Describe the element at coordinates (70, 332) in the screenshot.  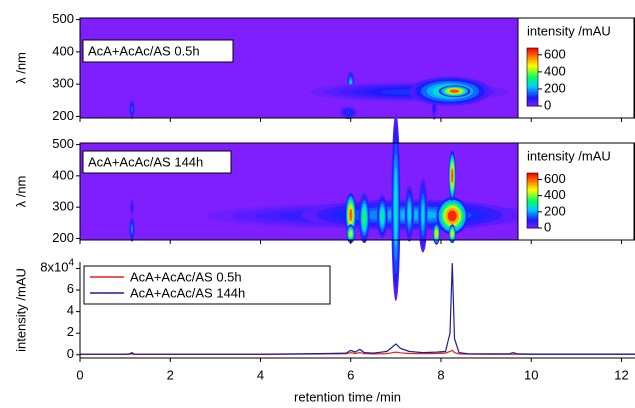
I see `y-tick-label: 2` at that location.